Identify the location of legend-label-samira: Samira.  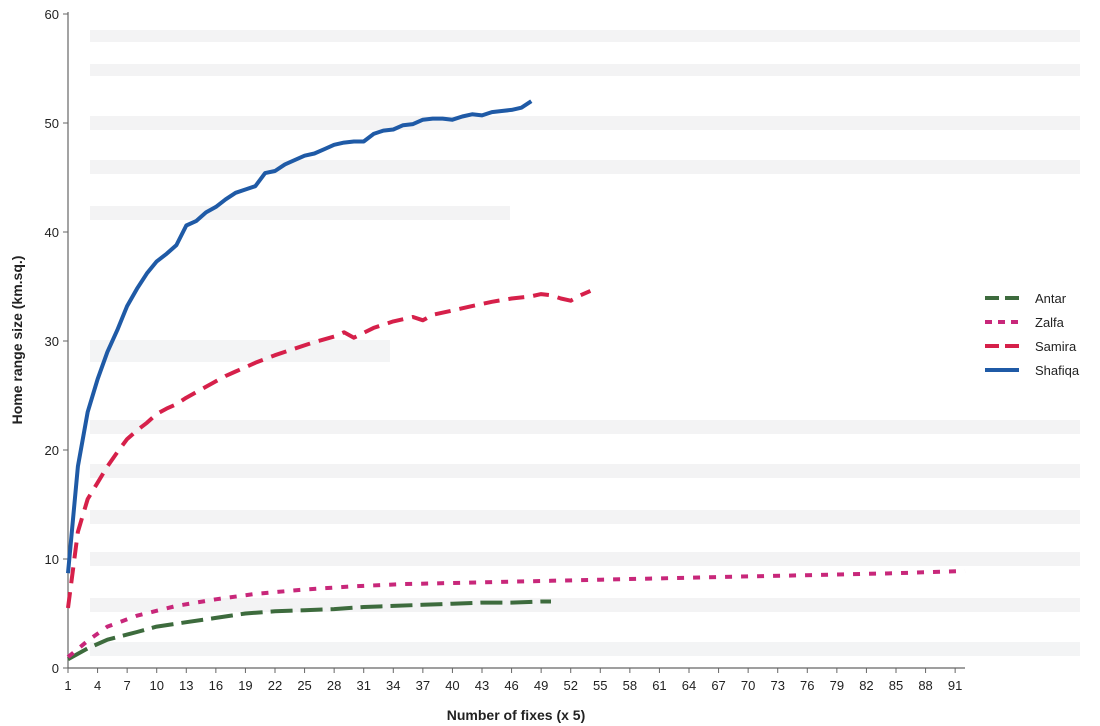
(1056, 346).